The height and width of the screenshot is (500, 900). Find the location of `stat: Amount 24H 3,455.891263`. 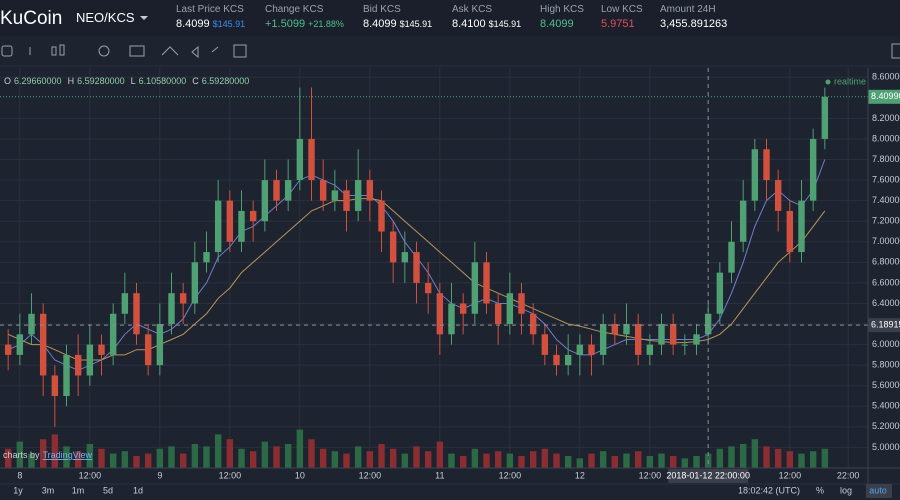

stat: Amount 24H 3,455.891263 is located at coordinates (693, 17).